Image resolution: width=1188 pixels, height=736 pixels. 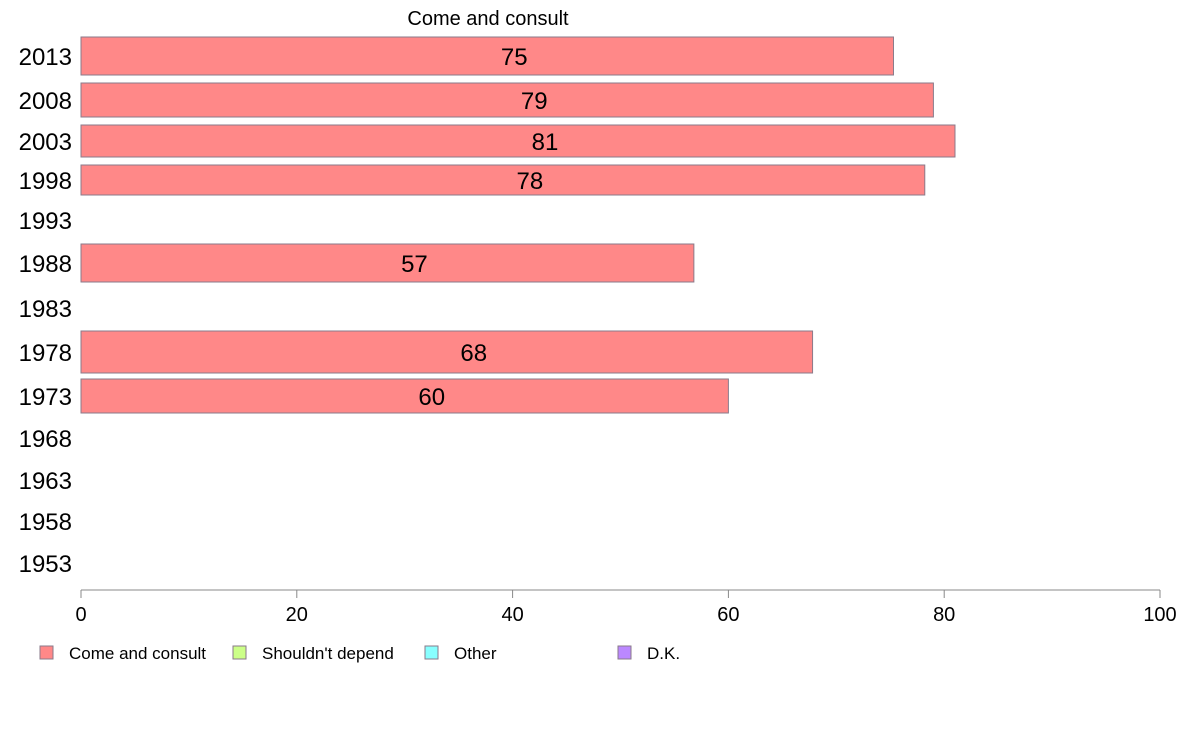 I want to click on y-tick-label: 1973, so click(x=45, y=397).